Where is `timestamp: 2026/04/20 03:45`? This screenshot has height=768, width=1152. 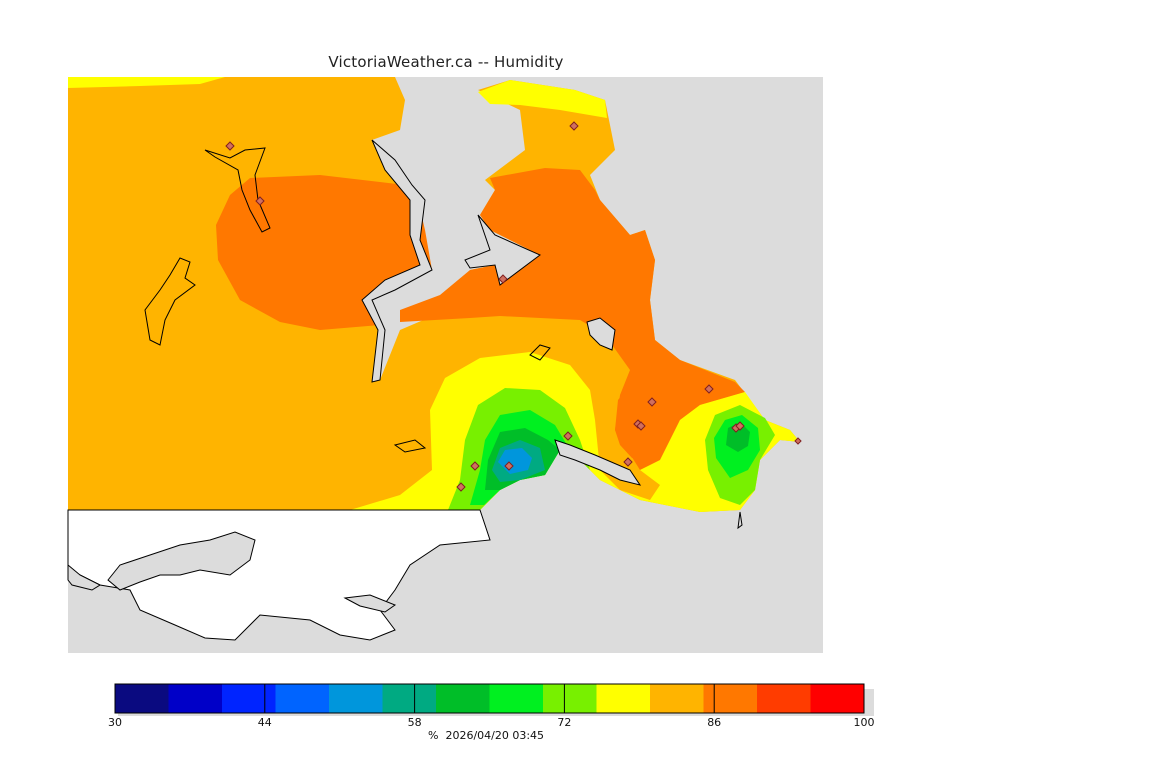 timestamp: 2026/04/20 03:45 is located at coordinates (495, 735).